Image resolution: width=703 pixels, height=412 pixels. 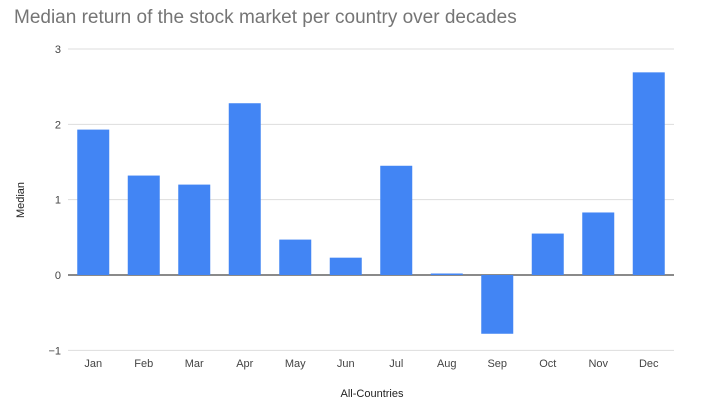 I want to click on x-tick-label: Feb, so click(x=143, y=364).